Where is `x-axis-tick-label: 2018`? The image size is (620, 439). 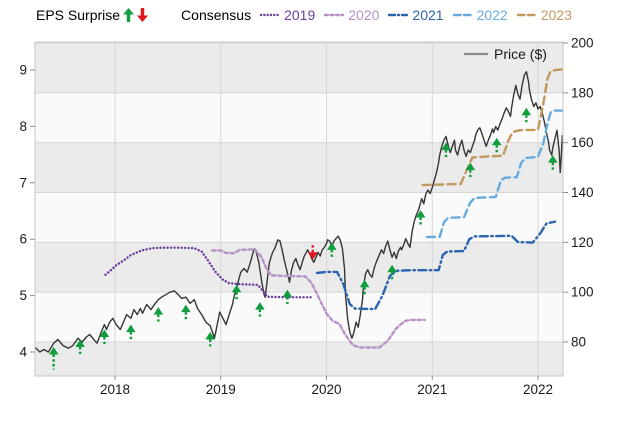
x-axis-tick-label: 2018 is located at coordinates (115, 389).